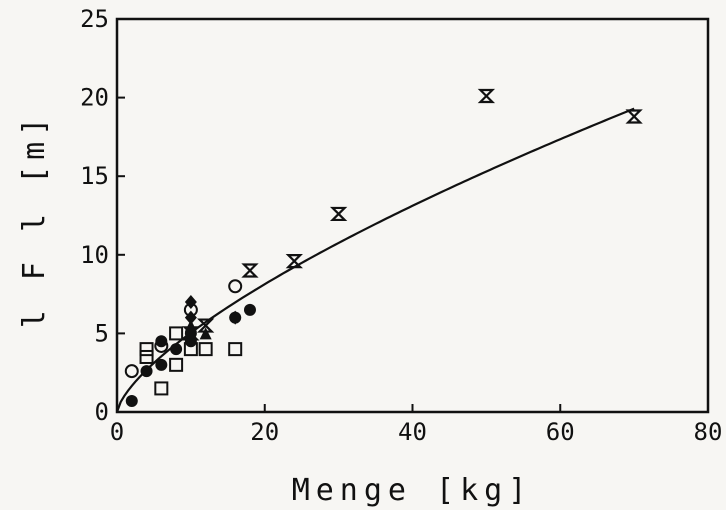 The height and width of the screenshot is (510, 726). What do you see at coordinates (560, 432) in the screenshot?
I see `x-tick-label: 60` at bounding box center [560, 432].